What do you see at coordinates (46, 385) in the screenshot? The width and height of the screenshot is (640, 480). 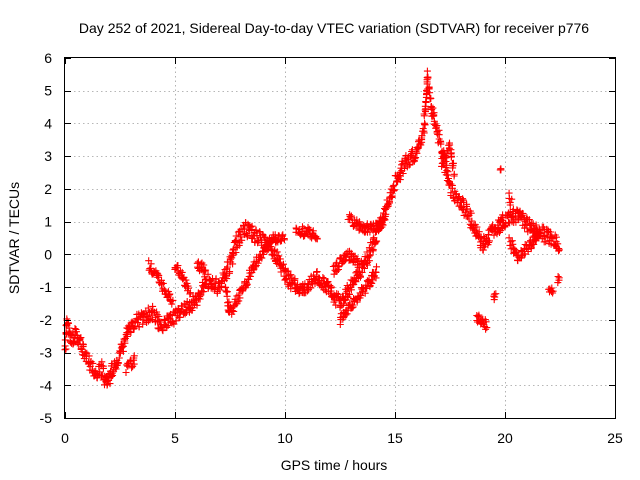 I see `y-tick-label: -4` at bounding box center [46, 385].